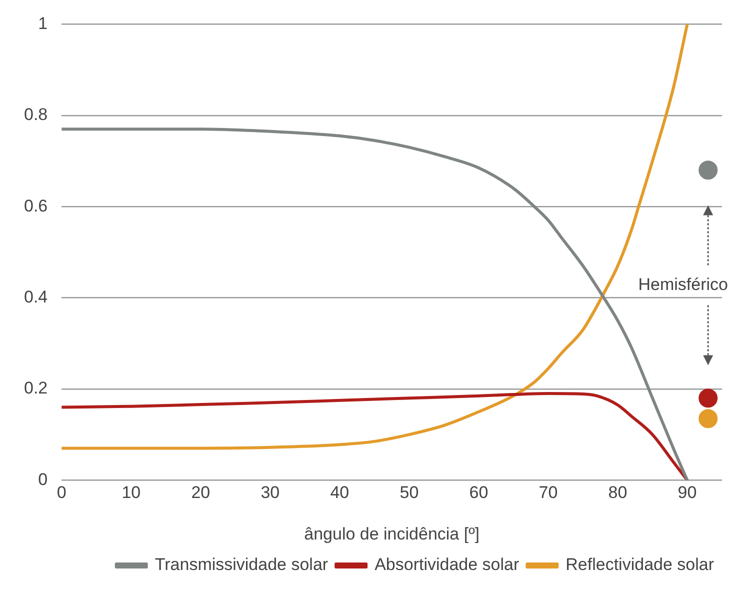 The height and width of the screenshot is (594, 732). I want to click on legend-label: Reflectividade solar, so click(640, 564).